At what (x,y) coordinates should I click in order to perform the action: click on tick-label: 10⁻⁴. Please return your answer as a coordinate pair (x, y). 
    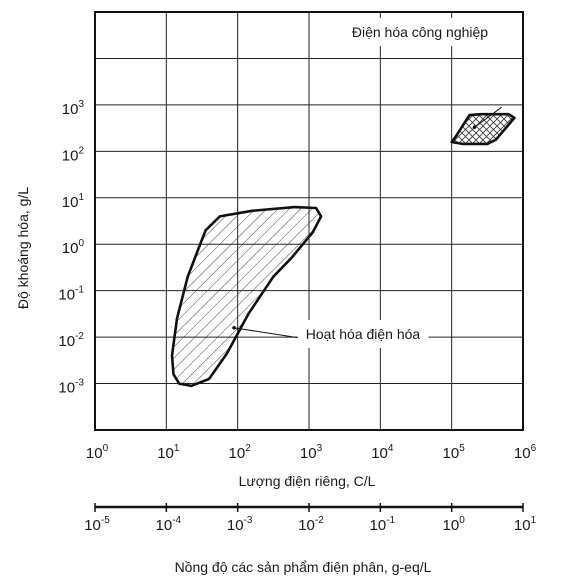
    Looking at the image, I should click on (169, 524).